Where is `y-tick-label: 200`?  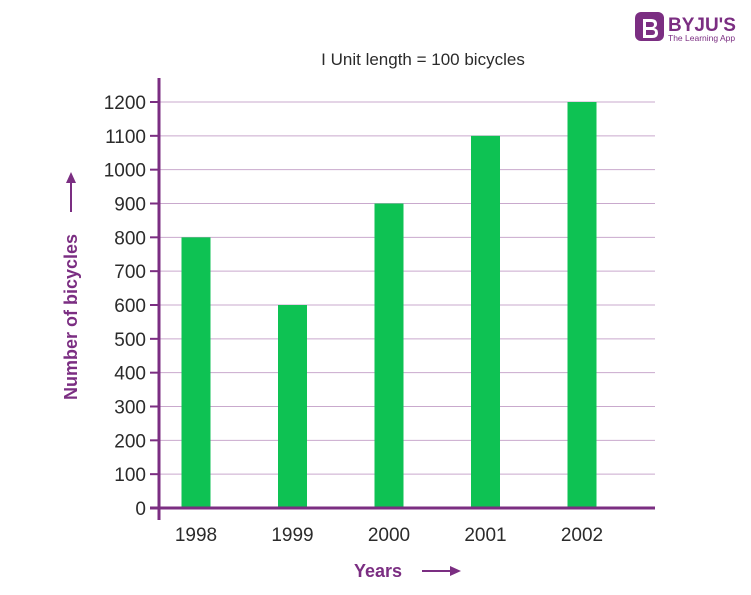 y-tick-label: 200 is located at coordinates (130, 441).